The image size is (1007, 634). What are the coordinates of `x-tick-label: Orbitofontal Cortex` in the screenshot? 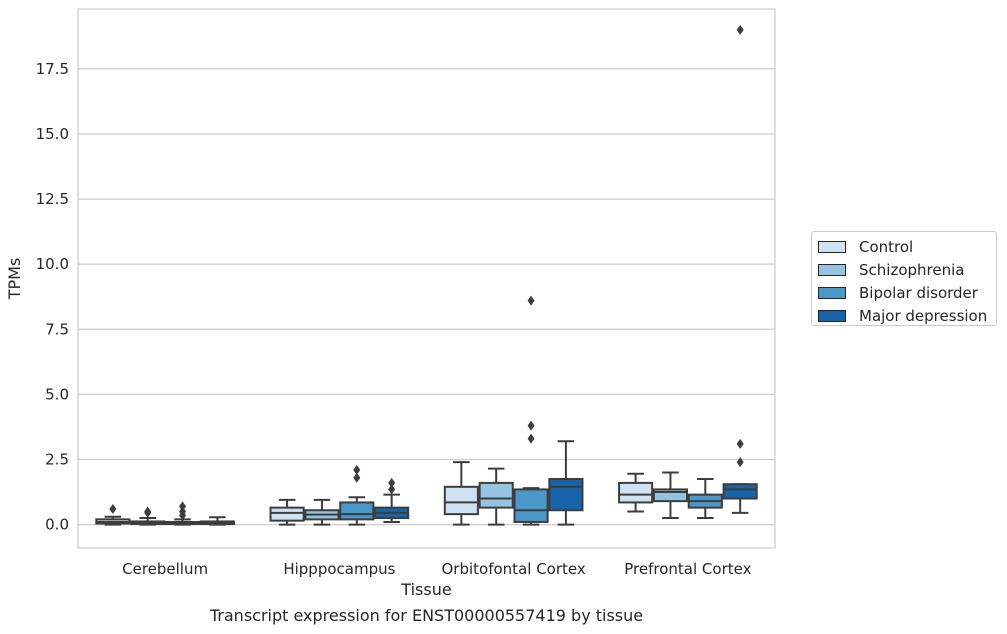 It's located at (514, 569).